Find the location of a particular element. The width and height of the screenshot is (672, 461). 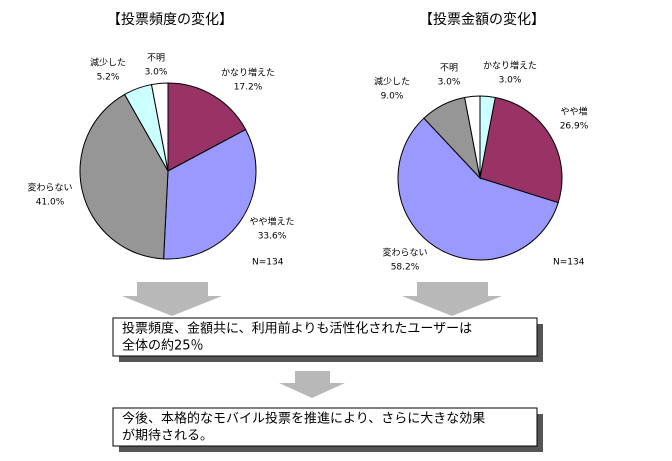

value-label: 26.9% is located at coordinates (574, 127).